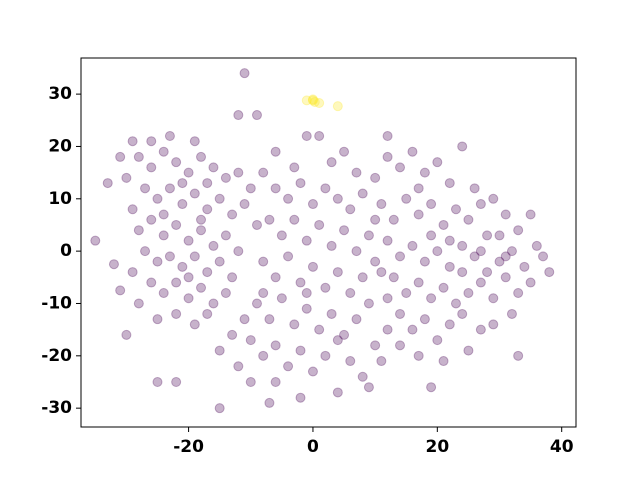 The width and height of the screenshot is (640, 480). Describe the element at coordinates (60, 146) in the screenshot. I see `y-tick-label: 20` at that location.